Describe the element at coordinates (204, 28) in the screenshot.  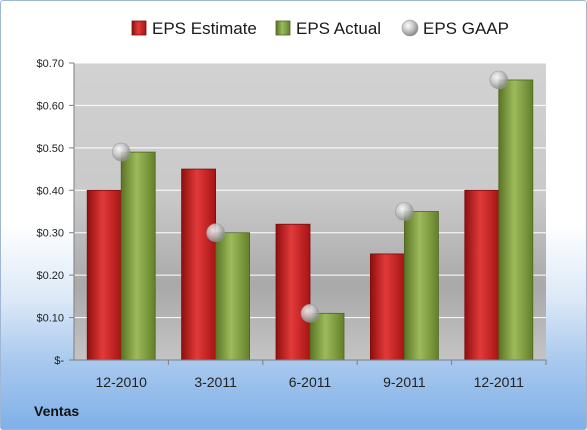
I see `legend-label: EPS Estimate` at that location.